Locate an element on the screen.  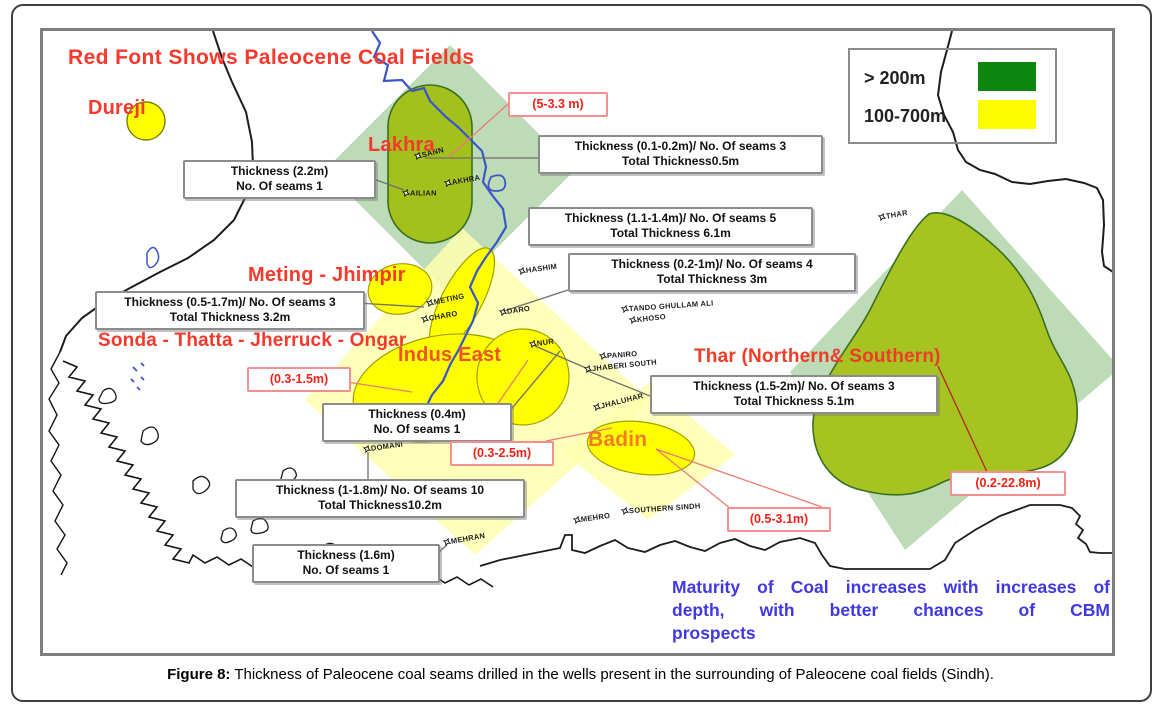
thar-range-leader-line is located at coordinates (962, 419).